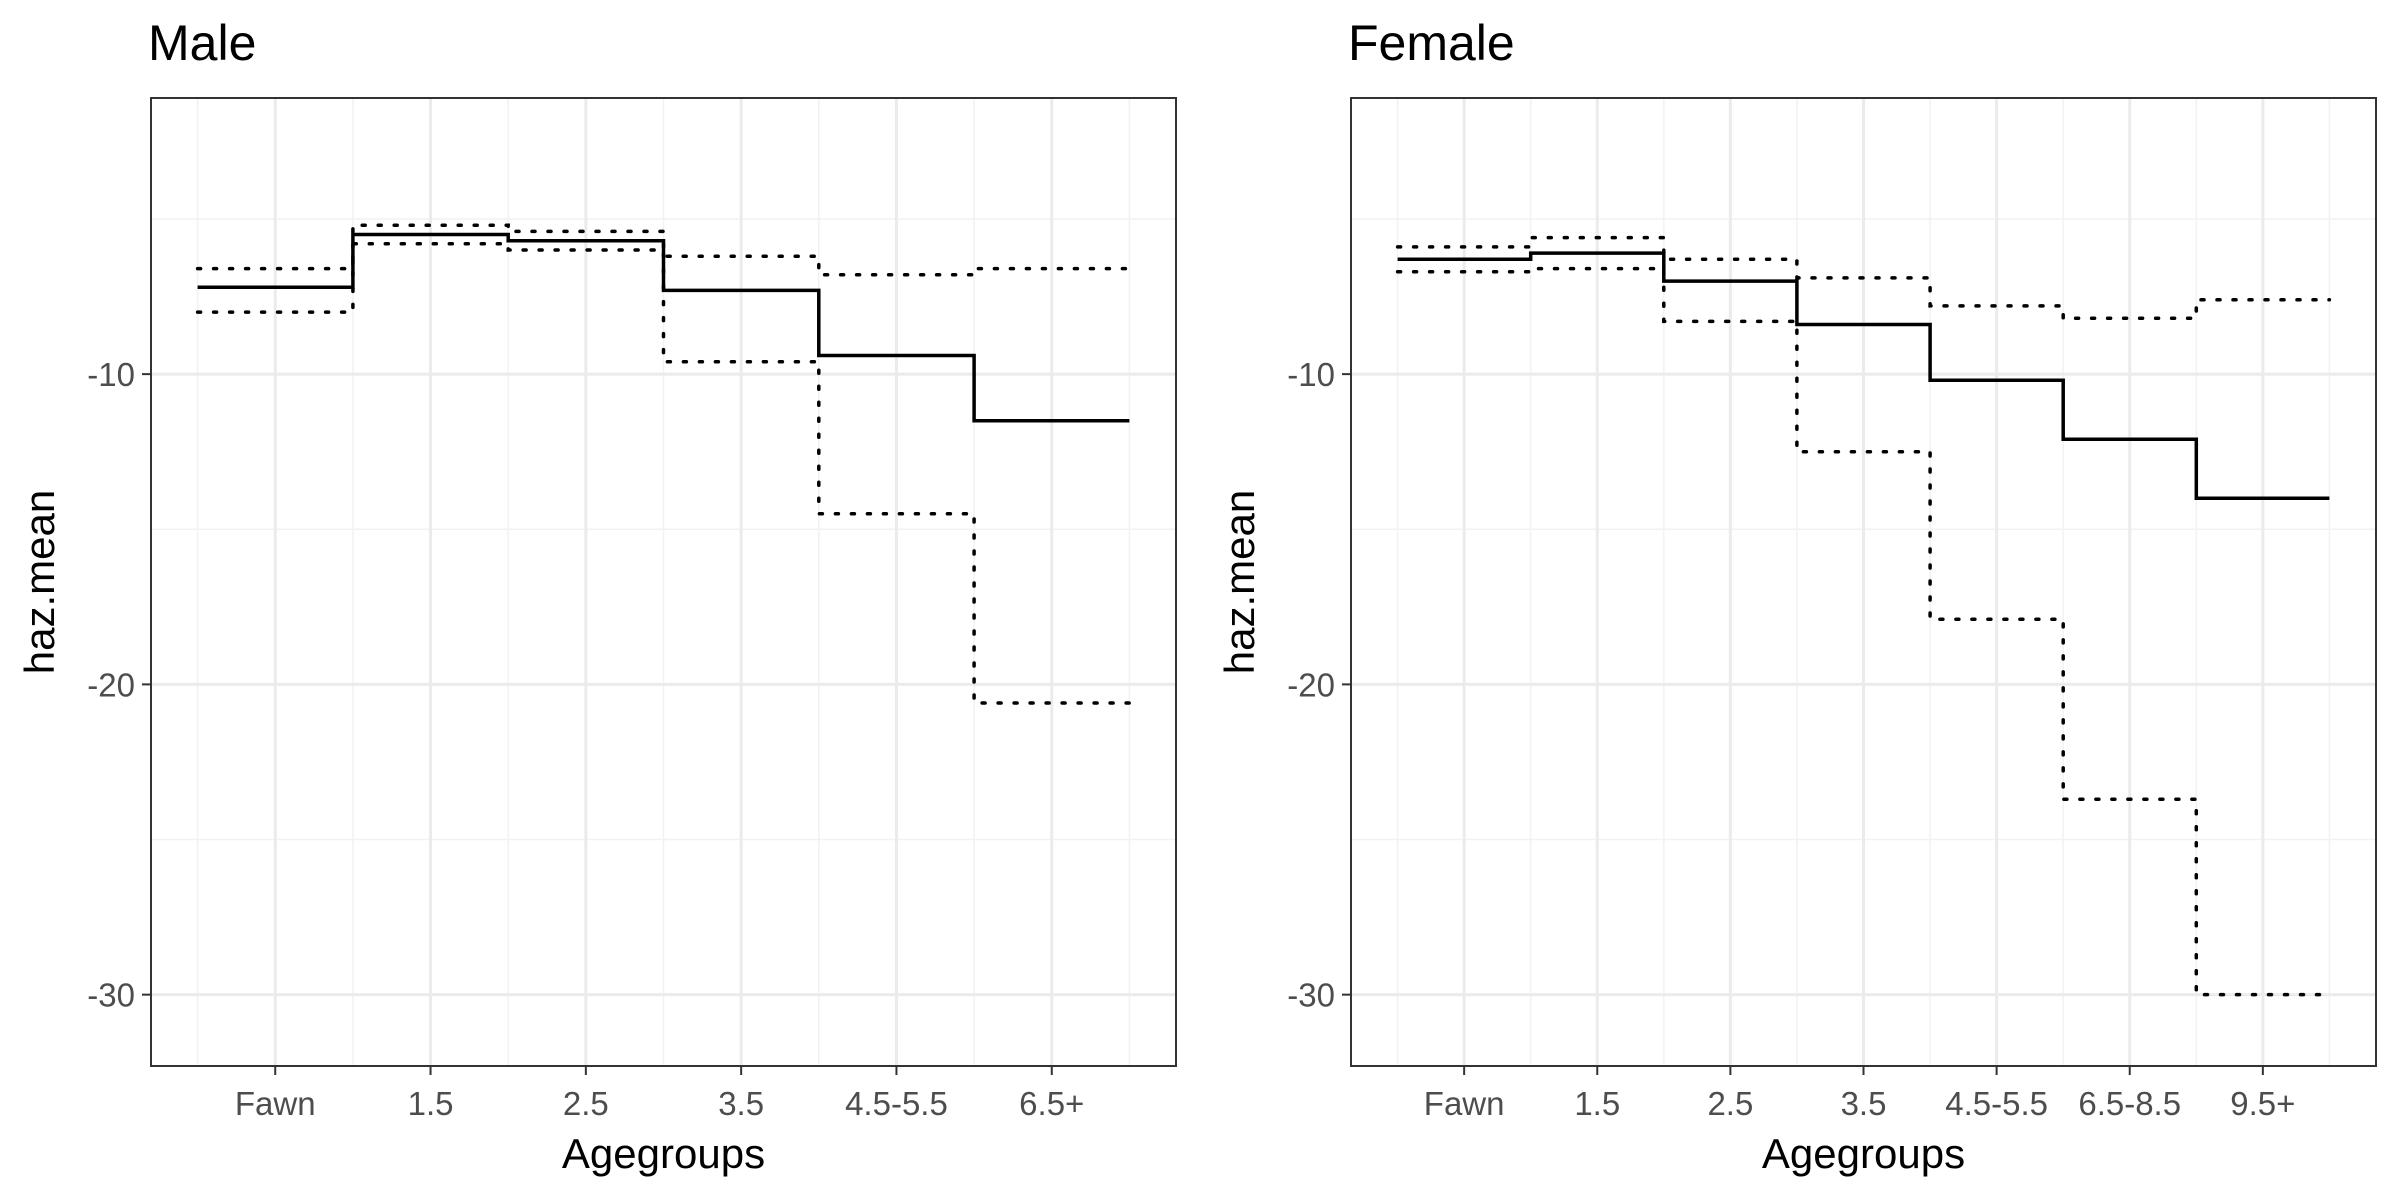 The width and height of the screenshot is (2400, 1200). I want to click on panel-title: Female, so click(1431, 43).